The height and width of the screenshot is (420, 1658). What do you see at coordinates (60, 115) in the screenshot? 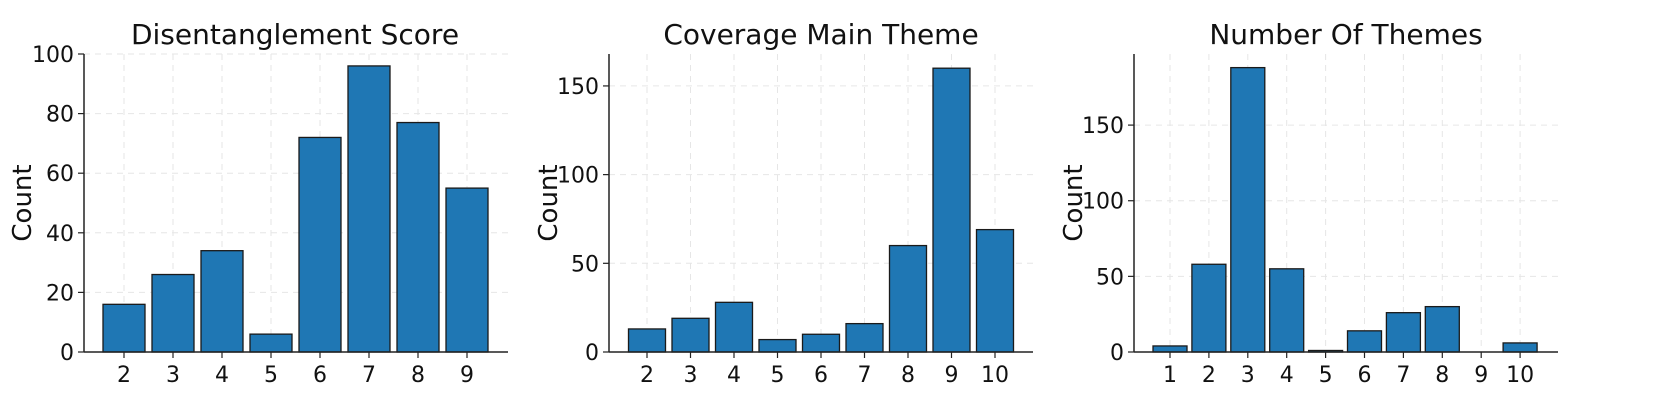
I see `y-tick-label: 80` at bounding box center [60, 115].